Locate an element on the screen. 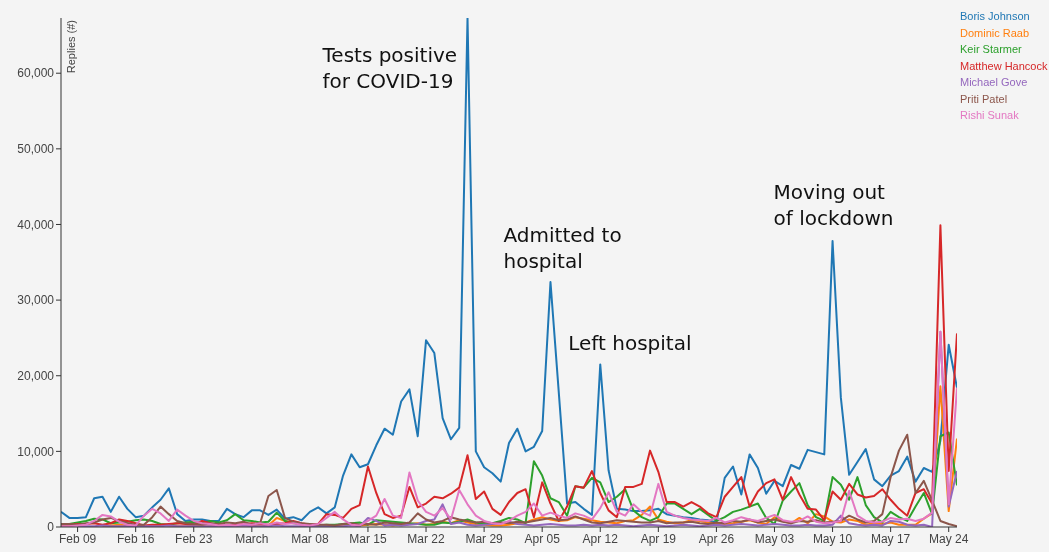 The width and height of the screenshot is (1049, 552). text: Michael Gove is located at coordinates (994, 82).